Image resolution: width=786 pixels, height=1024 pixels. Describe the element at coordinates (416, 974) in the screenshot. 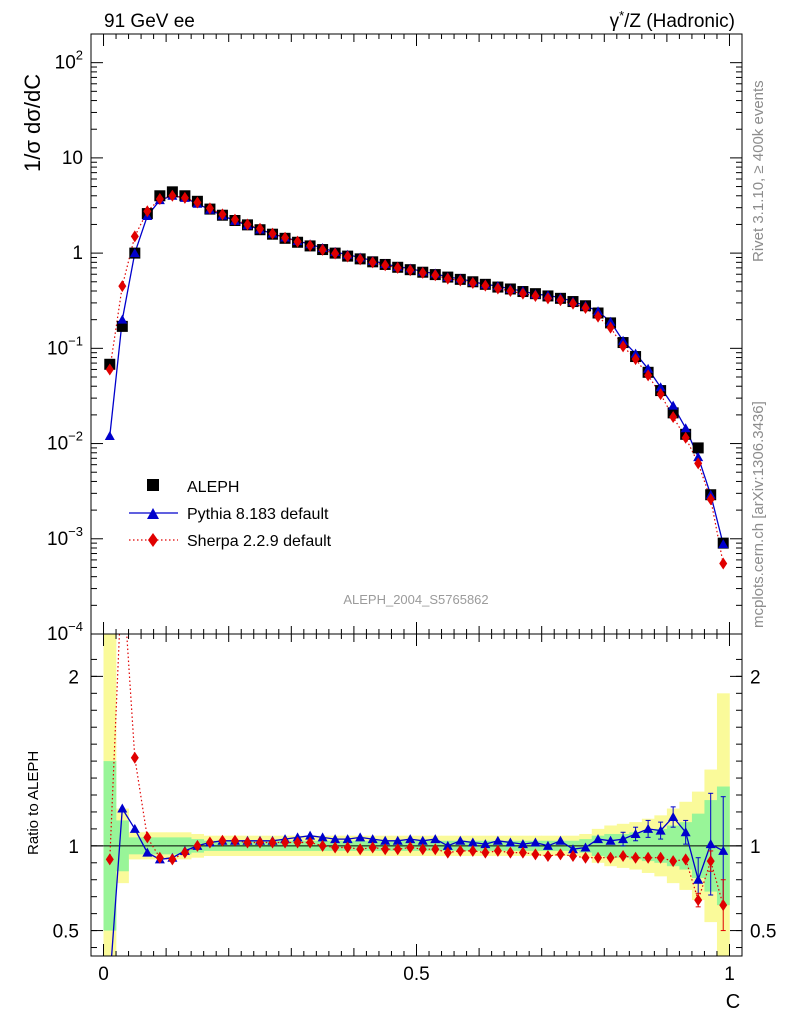

I see `x-tick-label: 0.5` at that location.